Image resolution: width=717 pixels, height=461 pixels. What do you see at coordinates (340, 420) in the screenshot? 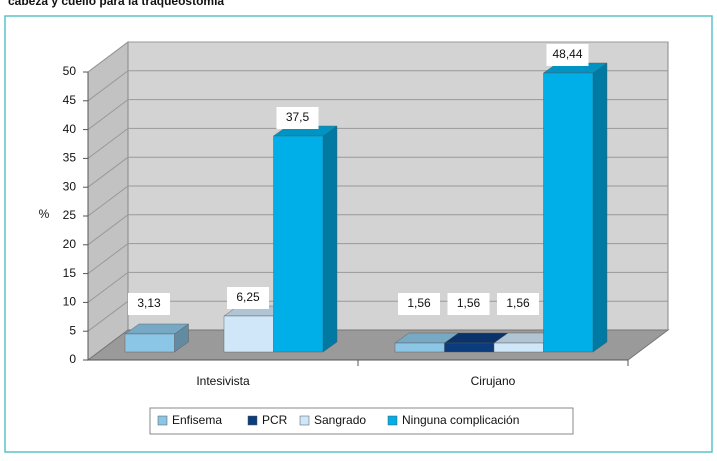
I see `legend-label: Sangrado` at bounding box center [340, 420].